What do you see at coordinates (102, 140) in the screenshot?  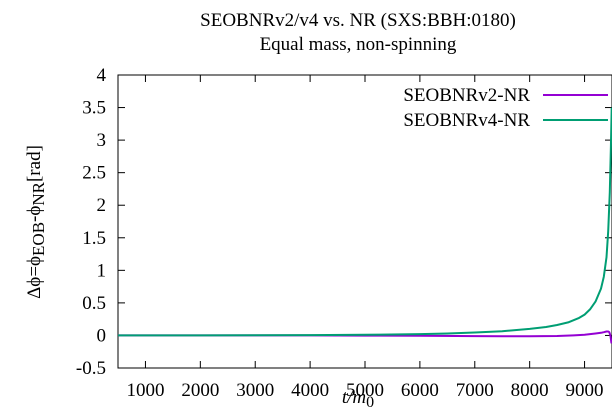 I see `y-tick-label: 3` at bounding box center [102, 140].